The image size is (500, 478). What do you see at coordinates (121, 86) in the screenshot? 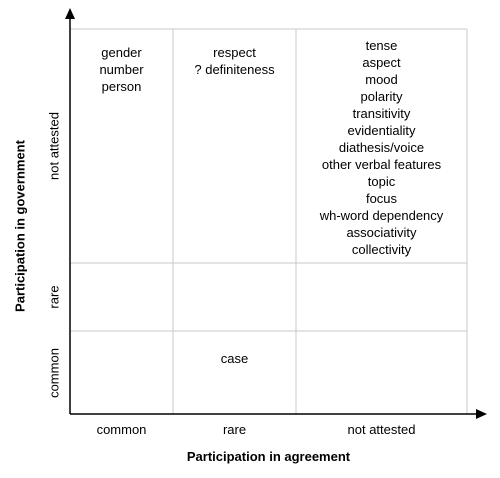
I see `cell-item: person` at bounding box center [121, 86].